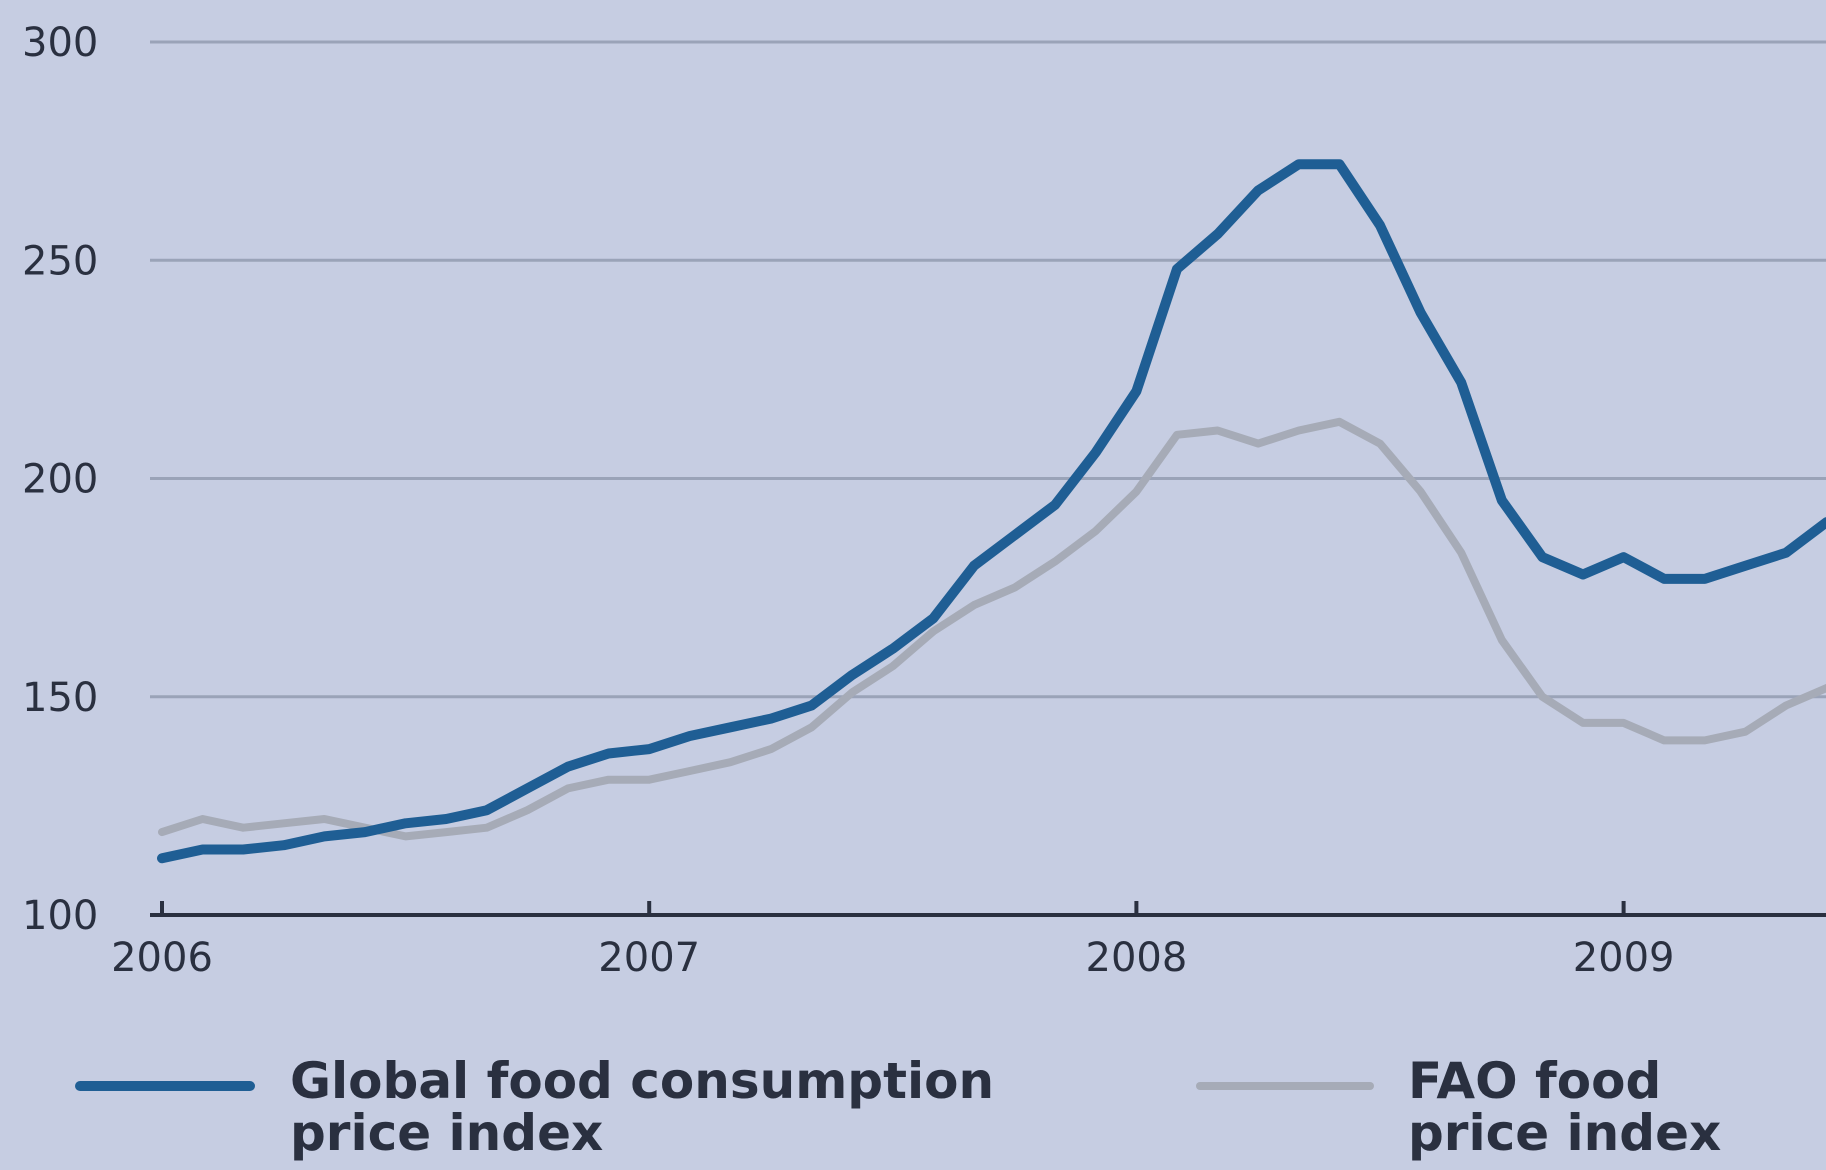 This screenshot has height=1170, width=1826. What do you see at coordinates (988, 909) in the screenshot?
I see `x-axis` at bounding box center [988, 909].